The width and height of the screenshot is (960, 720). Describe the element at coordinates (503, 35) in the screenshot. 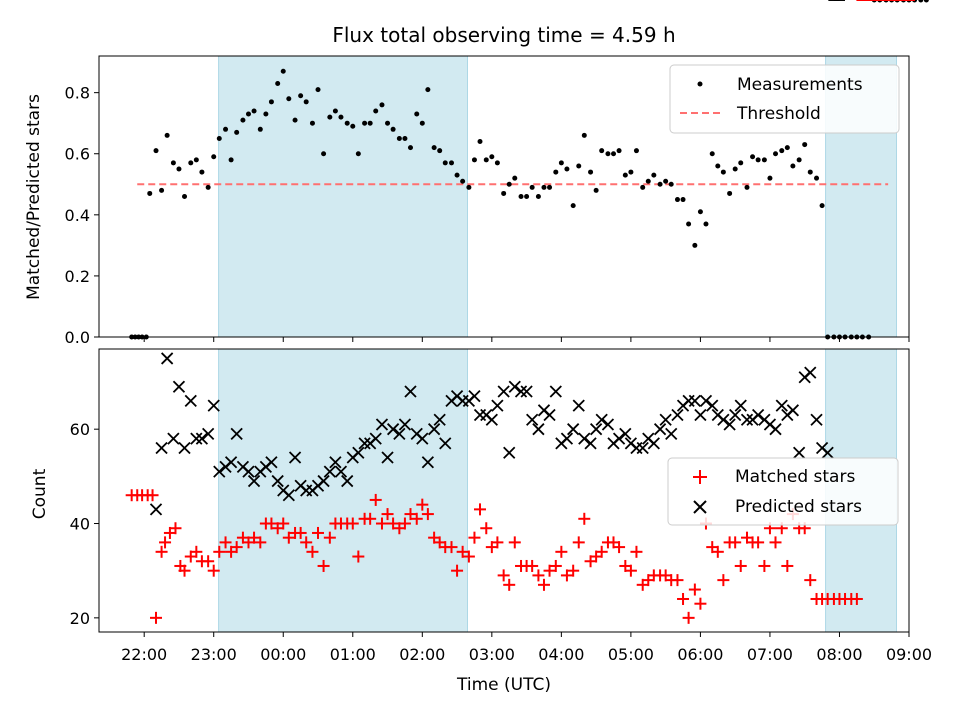

I see `chart-title: Flux total observing time = 4.59 h` at that location.